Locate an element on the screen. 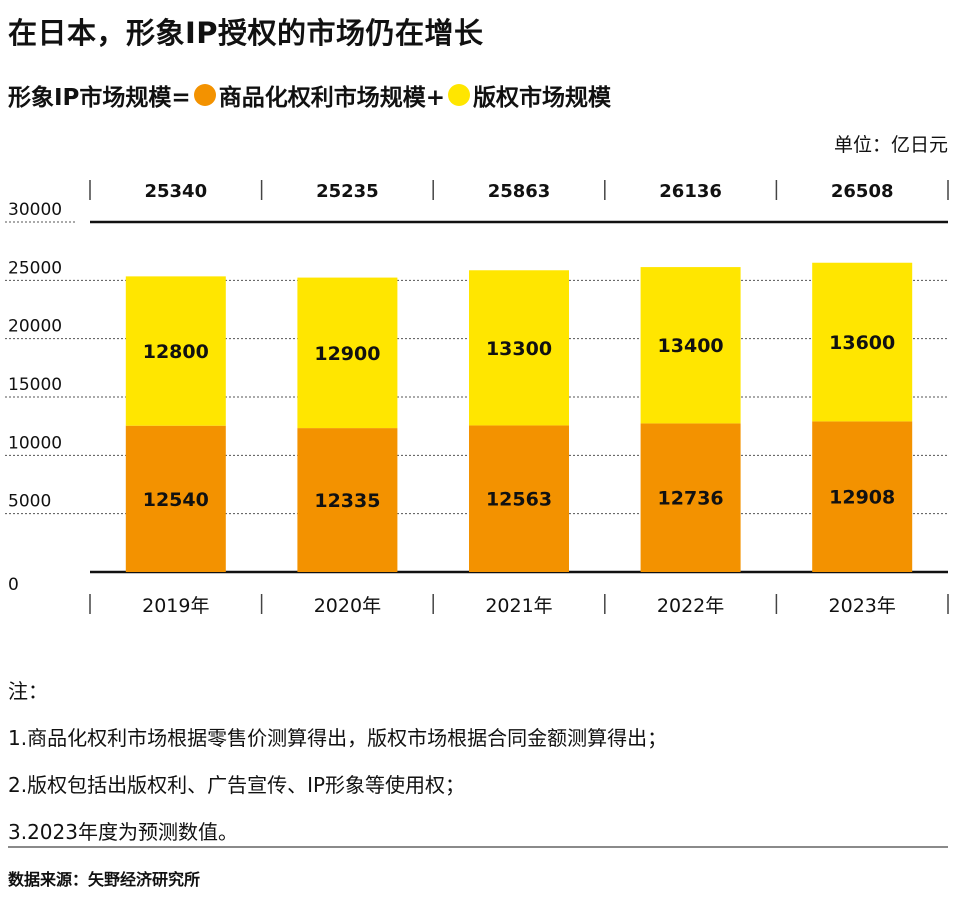 The width and height of the screenshot is (960, 914). note-item-2: 2.版权包括出版权利、广告宣传、IP形象等使用权； is located at coordinates (237, 785).